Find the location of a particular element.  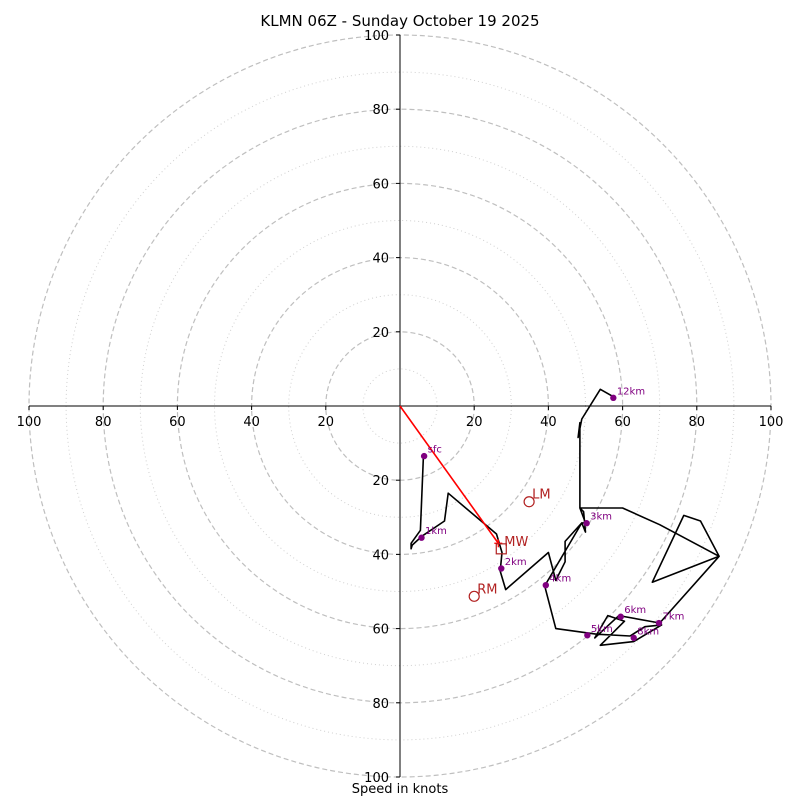

height-marker-label: 12km is located at coordinates (631, 391).